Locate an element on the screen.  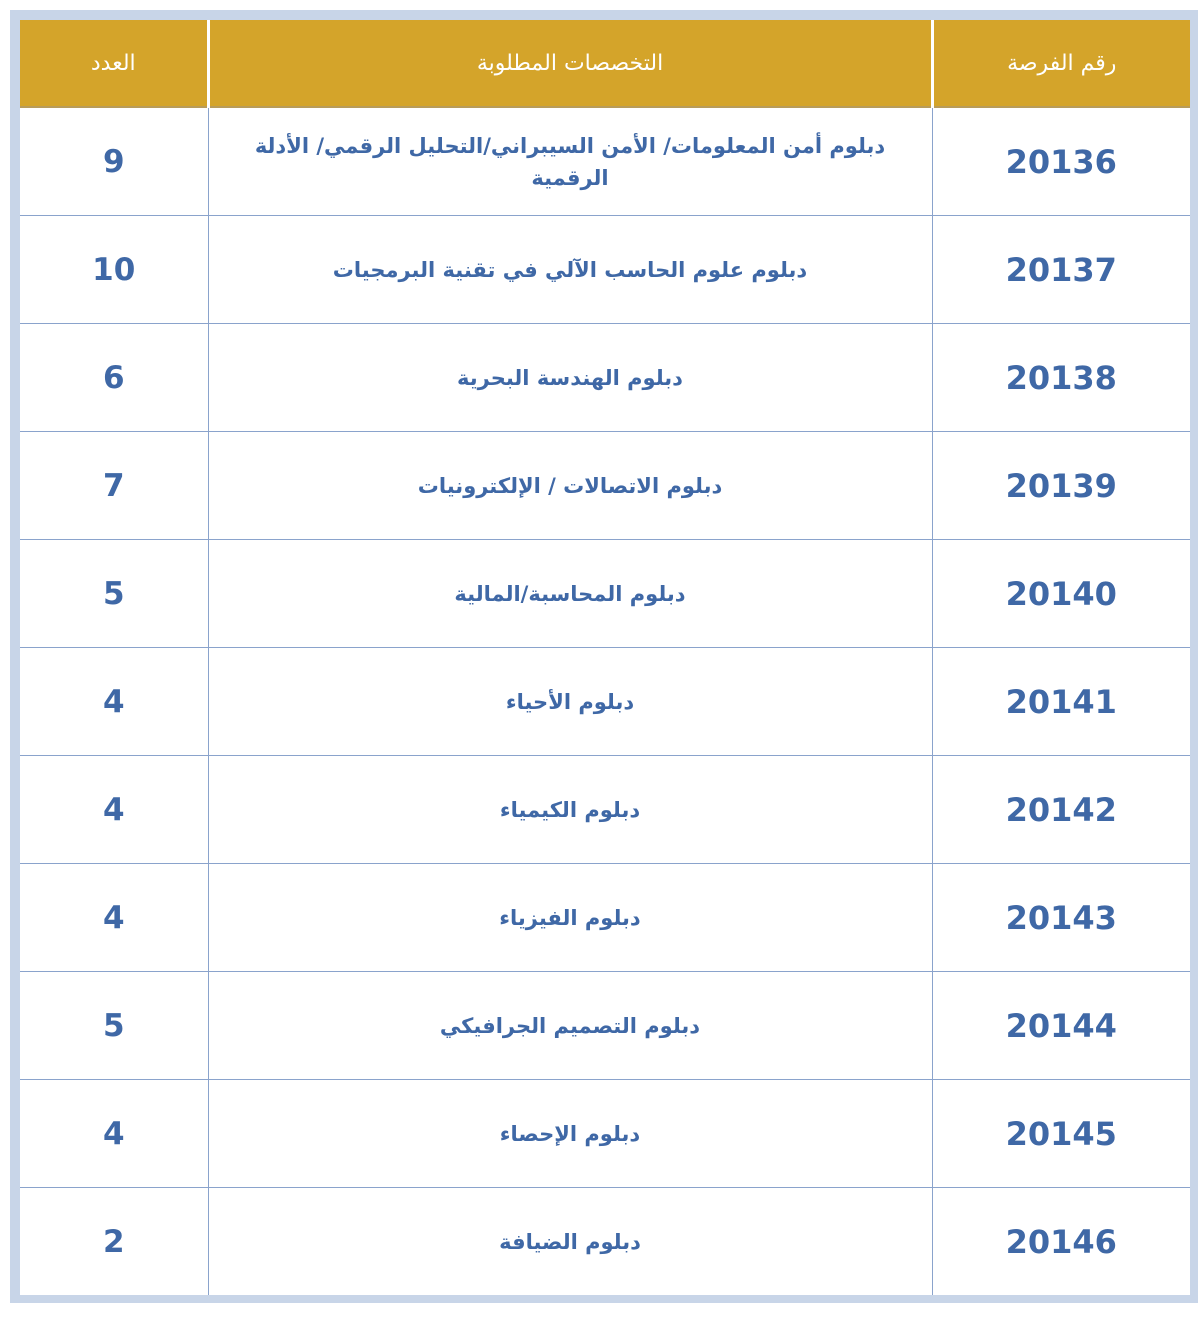
opportunity-id-cell: 20140 is located at coordinates (1060, 593).